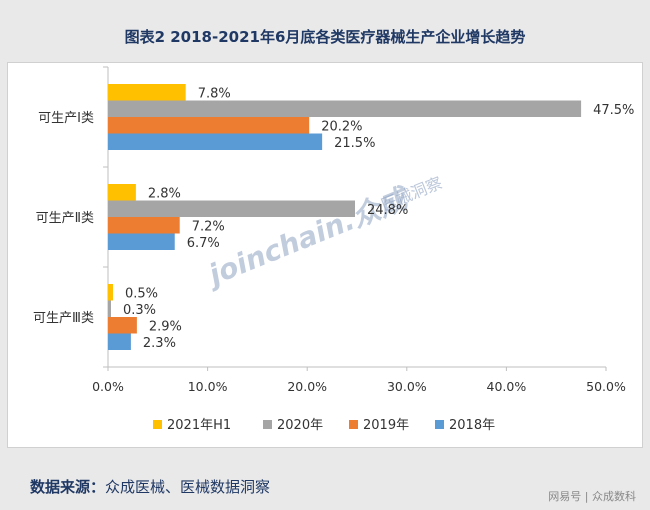 The image size is (650, 510). What do you see at coordinates (68, 487) in the screenshot?
I see `data-source-label: 数据来源：` at bounding box center [68, 487].